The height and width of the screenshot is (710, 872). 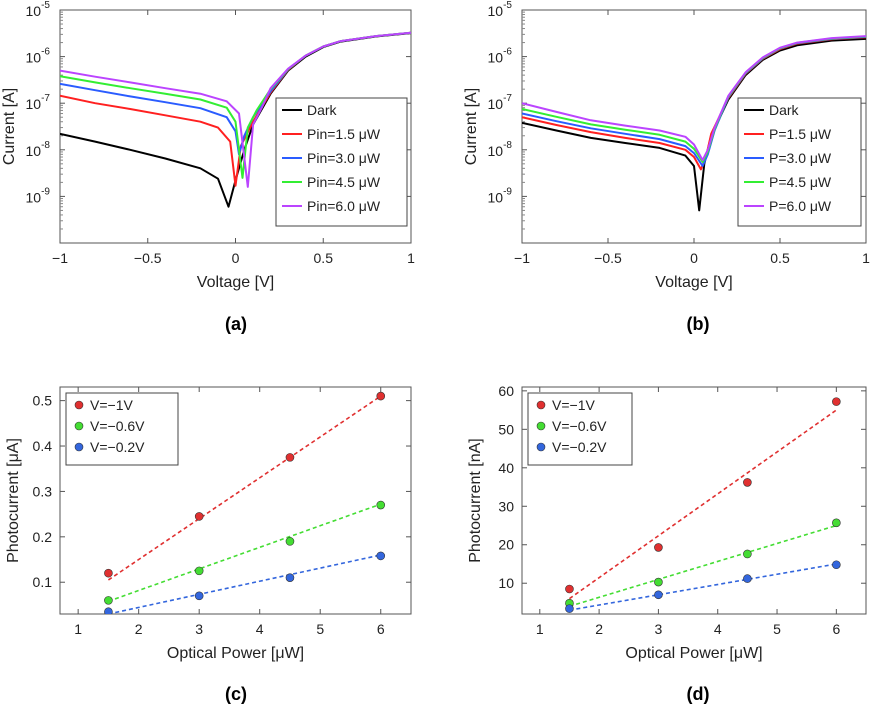 I want to click on y-tick-label: 10, so click(x=506, y=583).